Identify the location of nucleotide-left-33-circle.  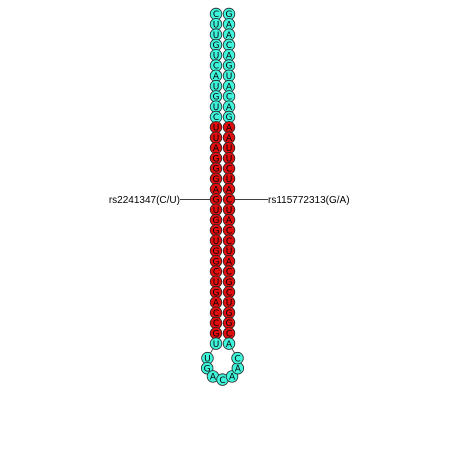
(216, 343).